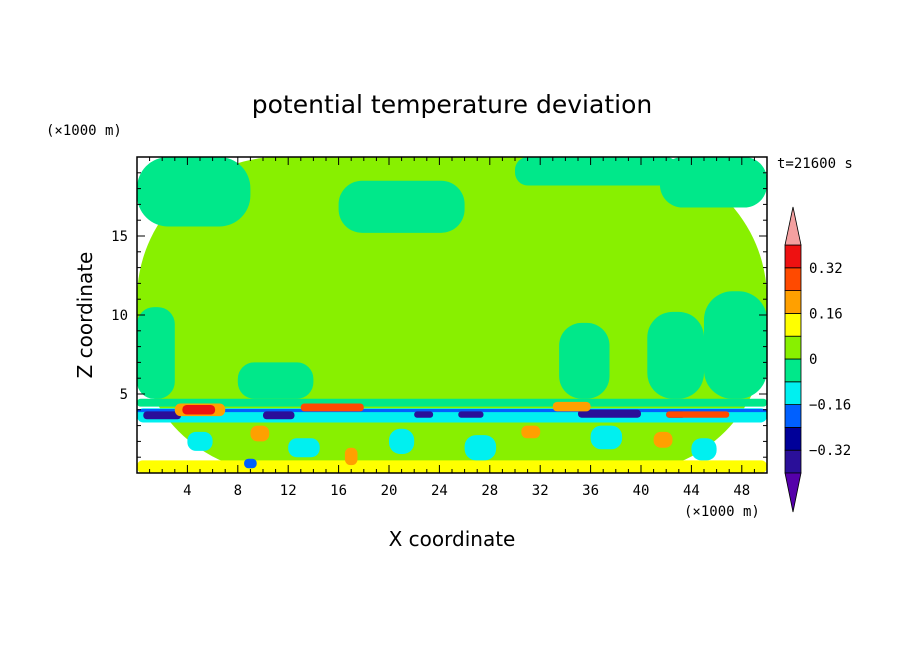 This screenshot has height=654, width=904. I want to click on colorbar-extend-top, so click(793, 226).